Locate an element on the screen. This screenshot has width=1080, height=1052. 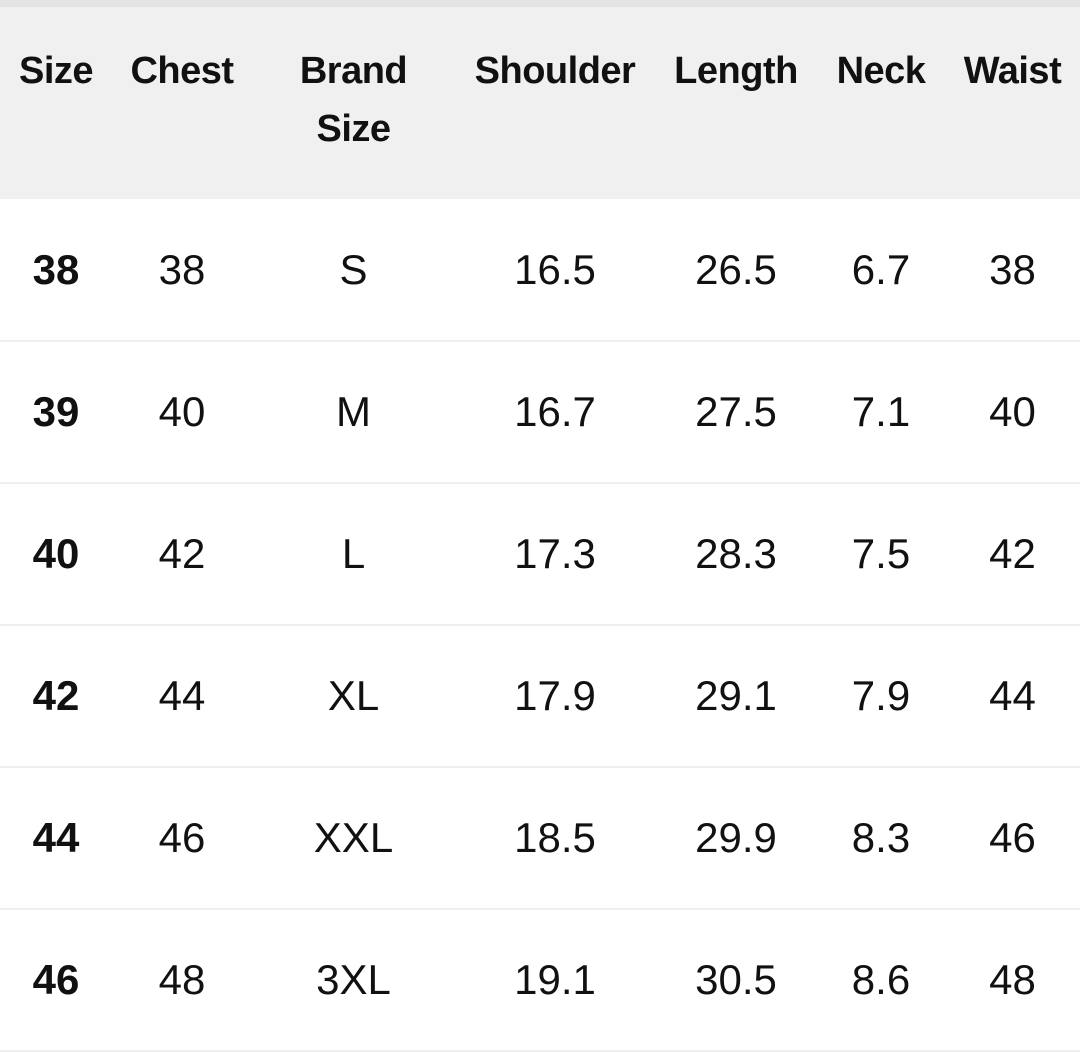
table-row: 46 48 3XL 19.1 30.5 8.6 48 is located at coordinates (540, 980).